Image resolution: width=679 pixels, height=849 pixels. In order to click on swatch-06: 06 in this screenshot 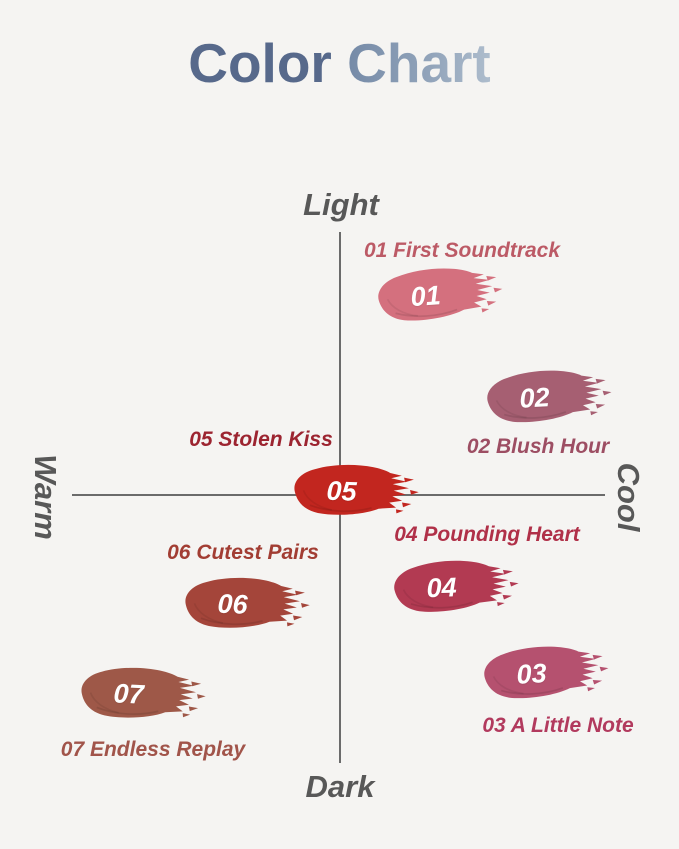, I will do `click(241, 605)`.